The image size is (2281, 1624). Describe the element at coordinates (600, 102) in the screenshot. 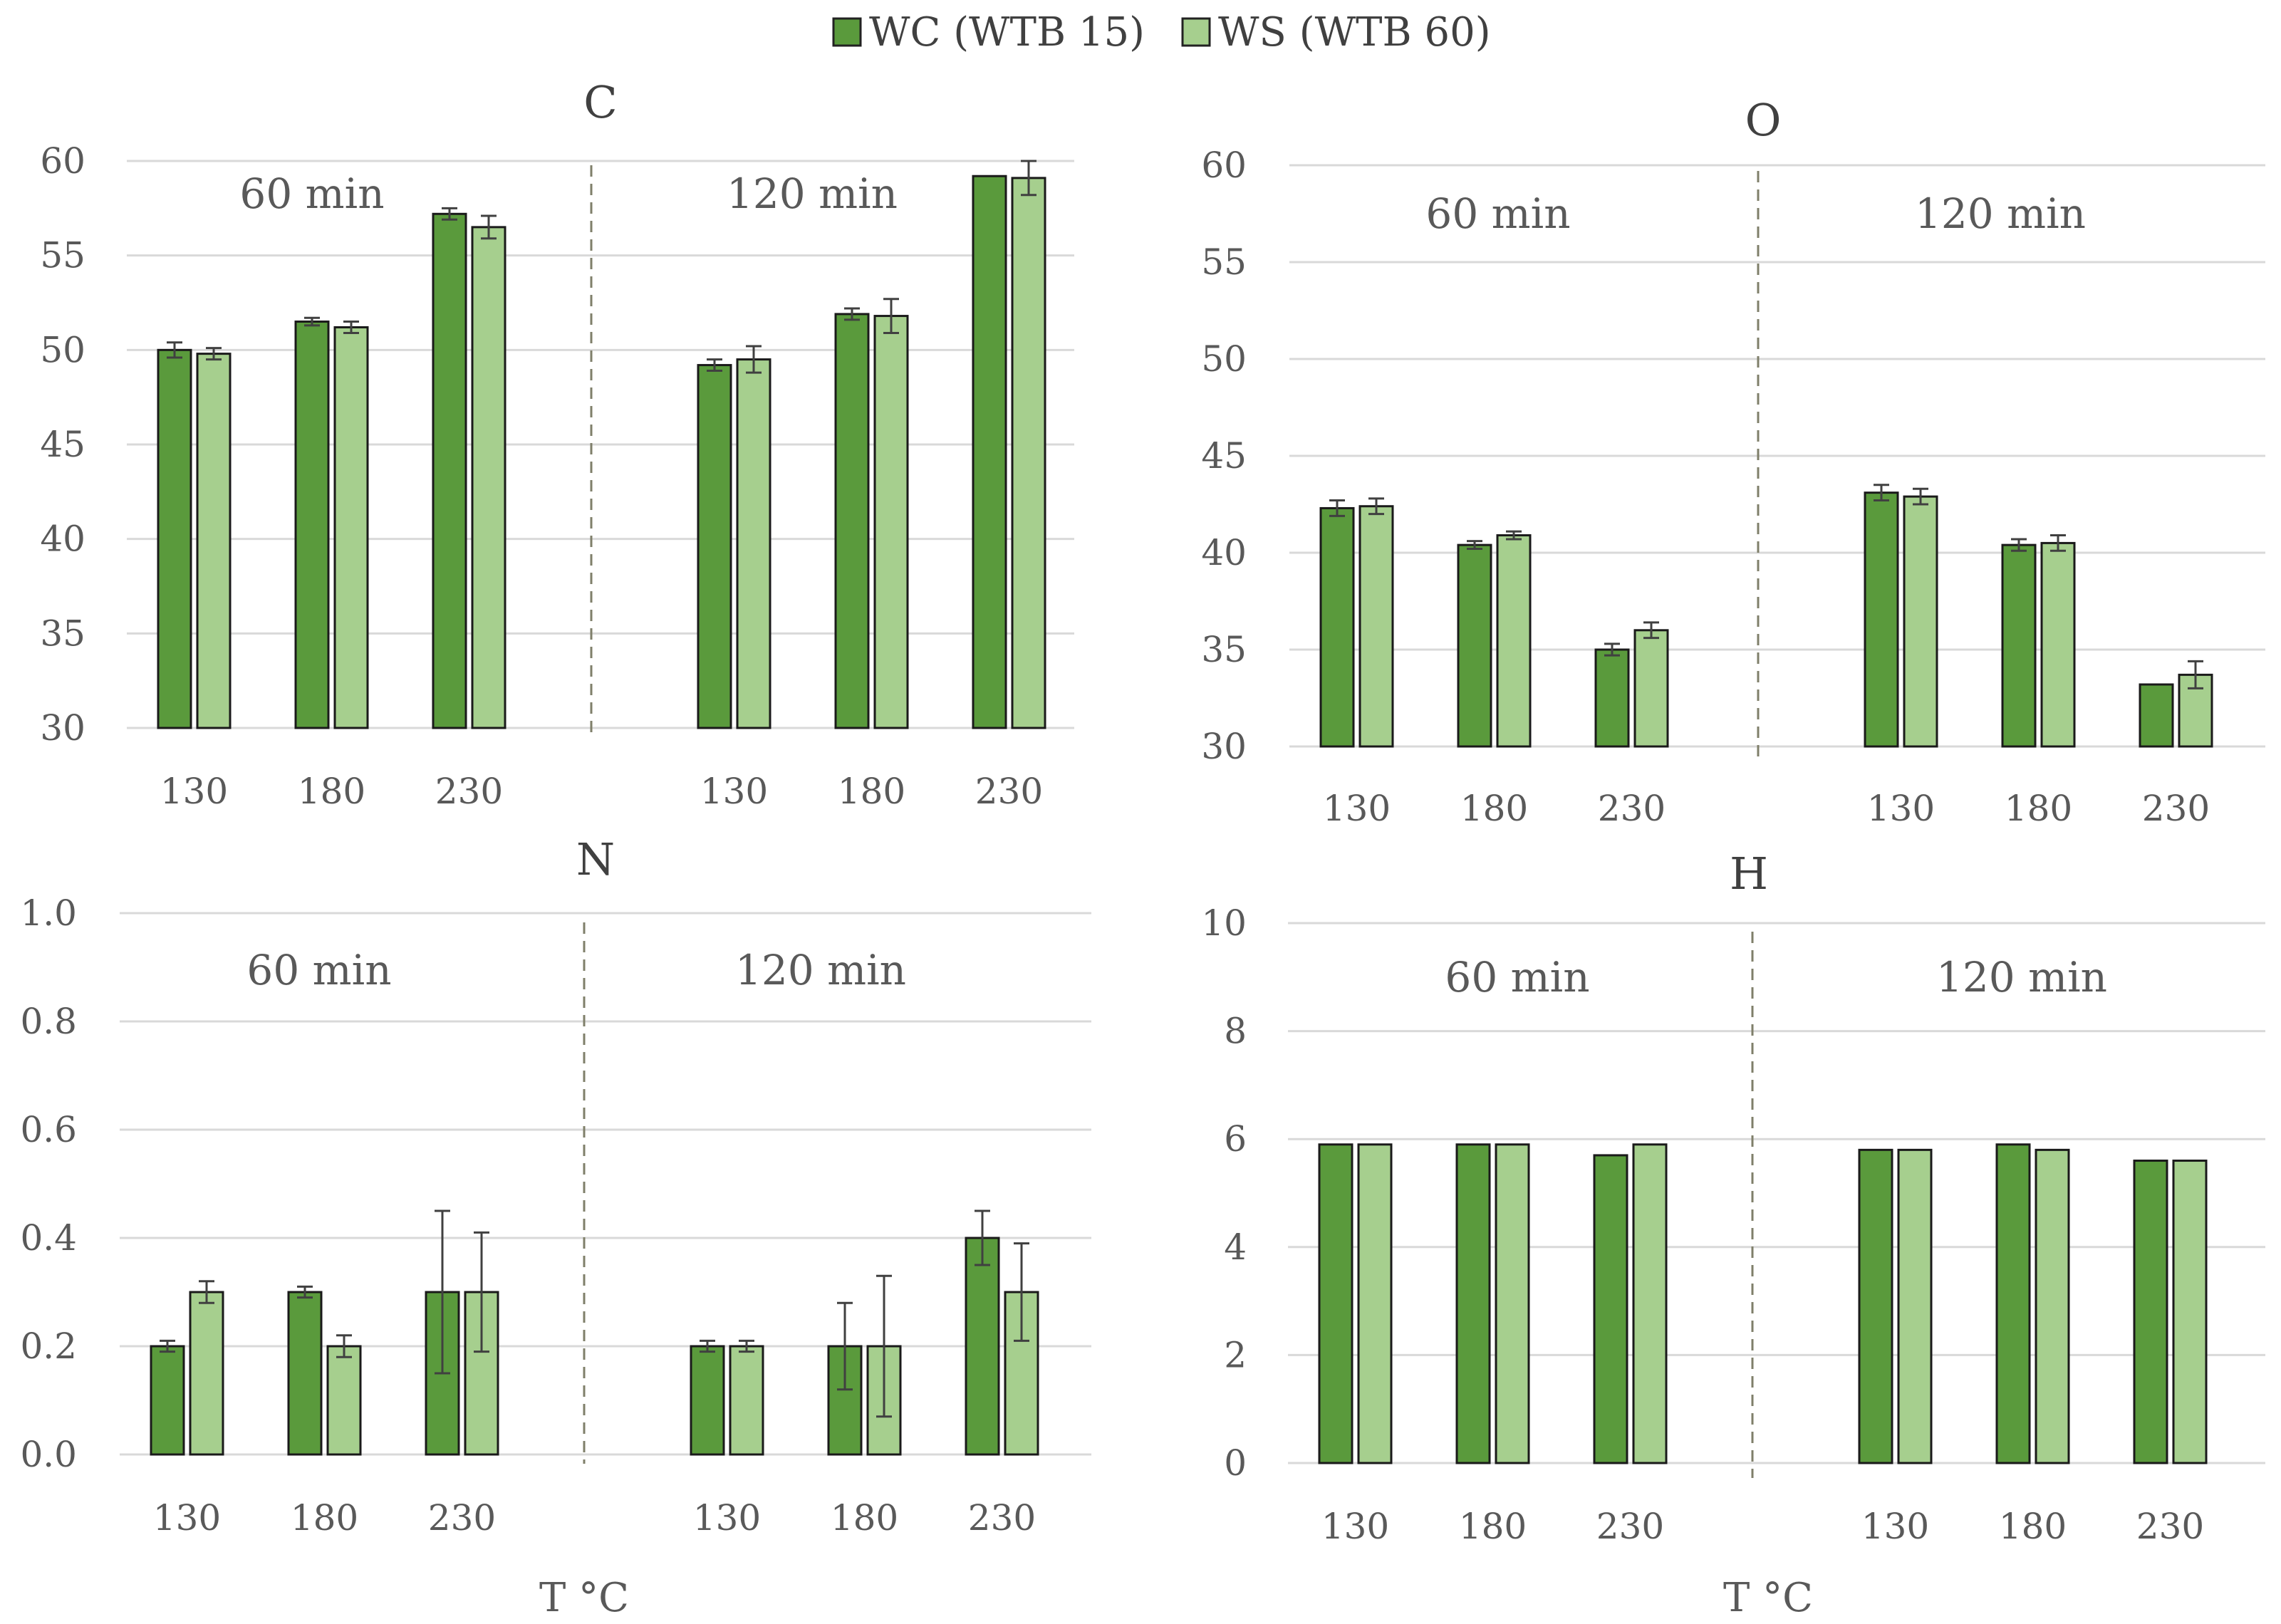

I see `panel-title: C` at that location.